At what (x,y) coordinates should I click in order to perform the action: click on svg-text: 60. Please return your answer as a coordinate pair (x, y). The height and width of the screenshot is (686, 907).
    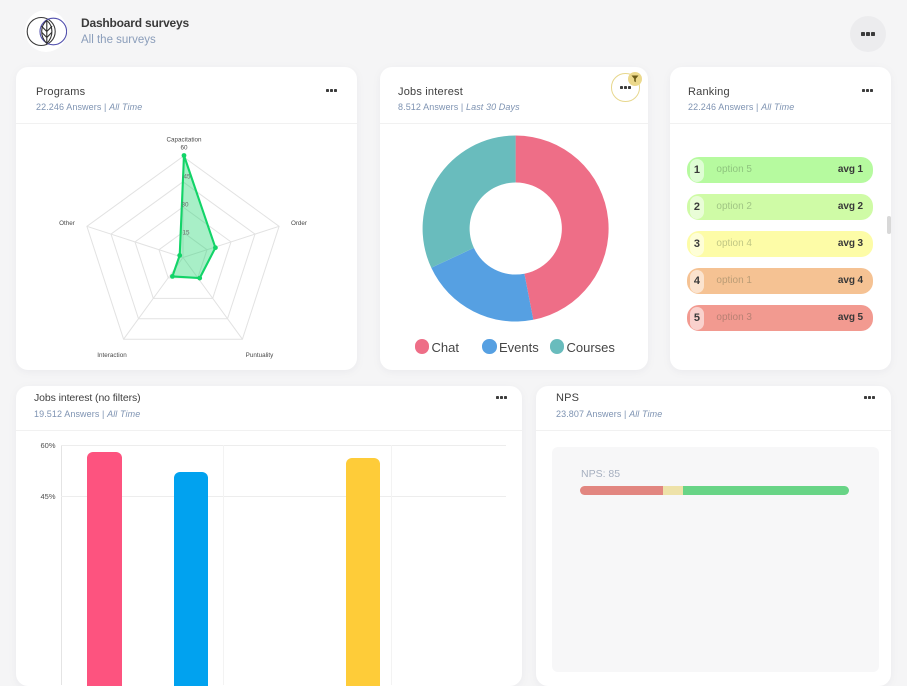
    Looking at the image, I should click on (184, 148).